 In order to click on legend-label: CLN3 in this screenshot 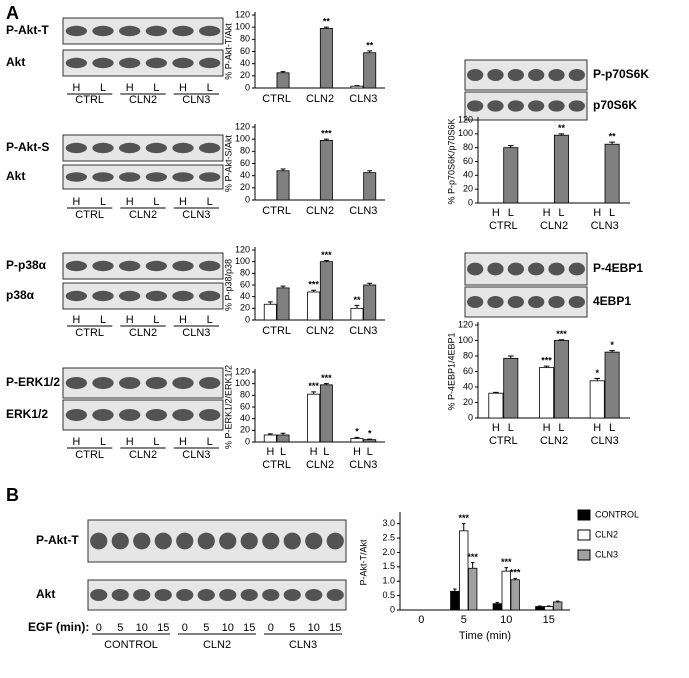, I will do `click(606, 554)`.